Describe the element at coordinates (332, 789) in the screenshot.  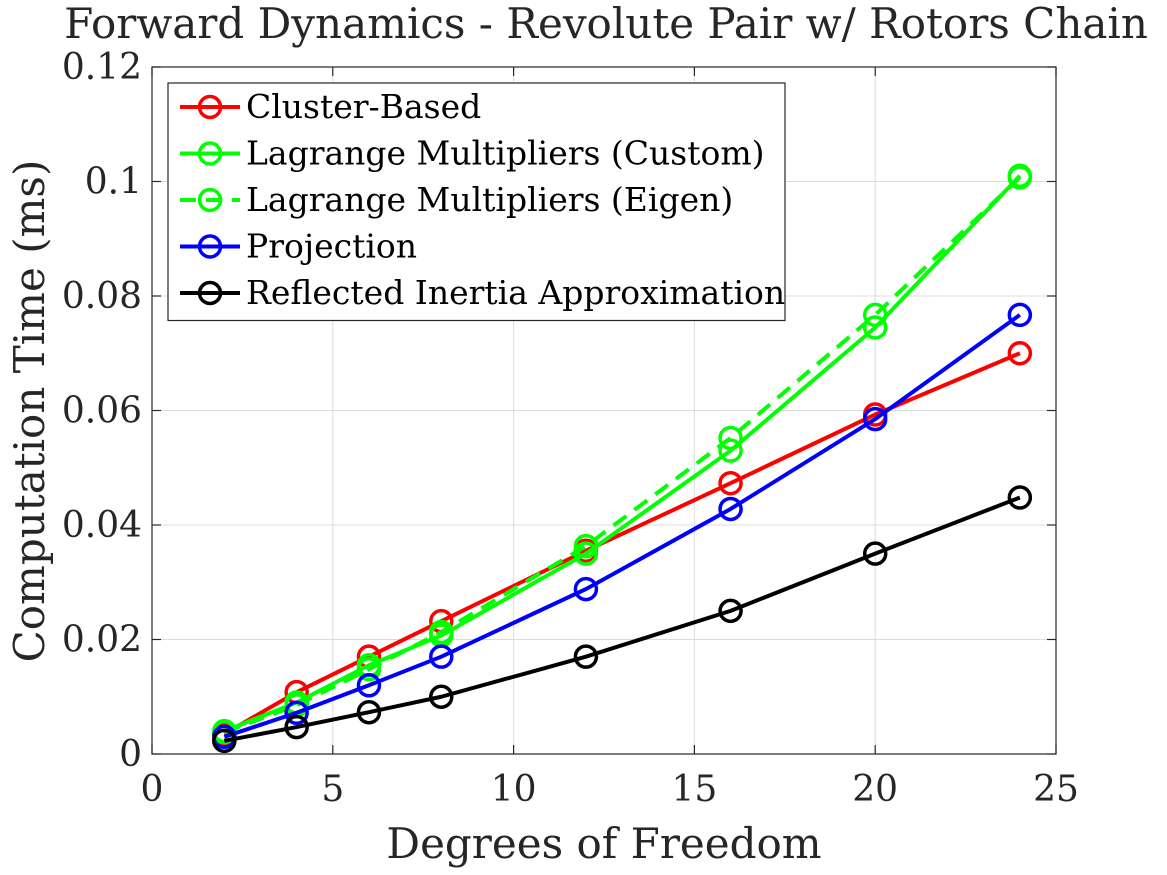
I see `x-tick-label: 5` at that location.